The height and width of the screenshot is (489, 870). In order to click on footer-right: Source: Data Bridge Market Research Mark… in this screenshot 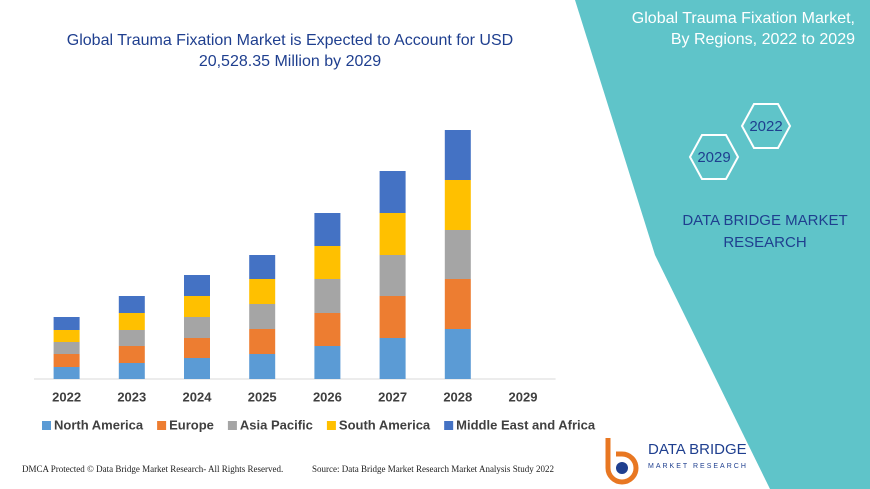, I will do `click(433, 469)`.